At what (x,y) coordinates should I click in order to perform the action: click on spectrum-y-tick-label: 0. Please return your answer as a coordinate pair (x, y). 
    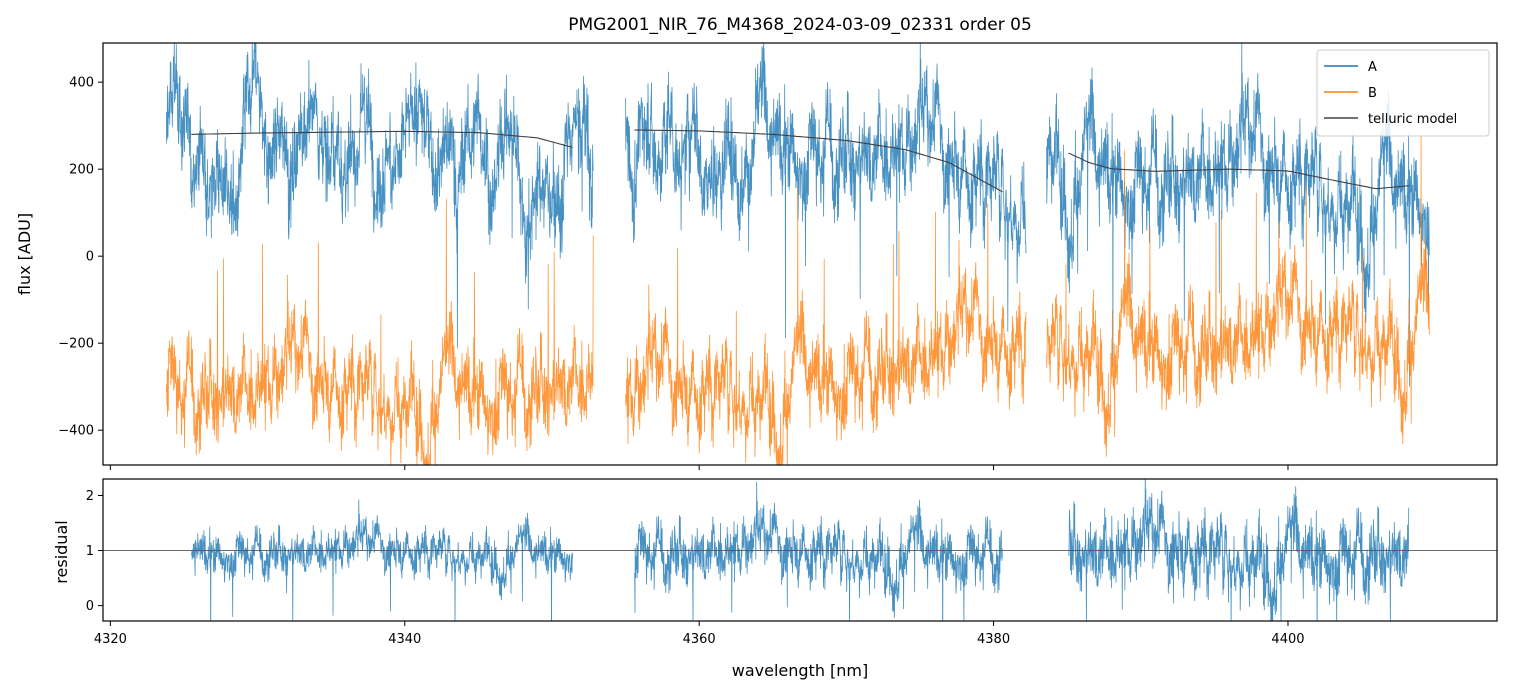
    Looking at the image, I should click on (90, 257).